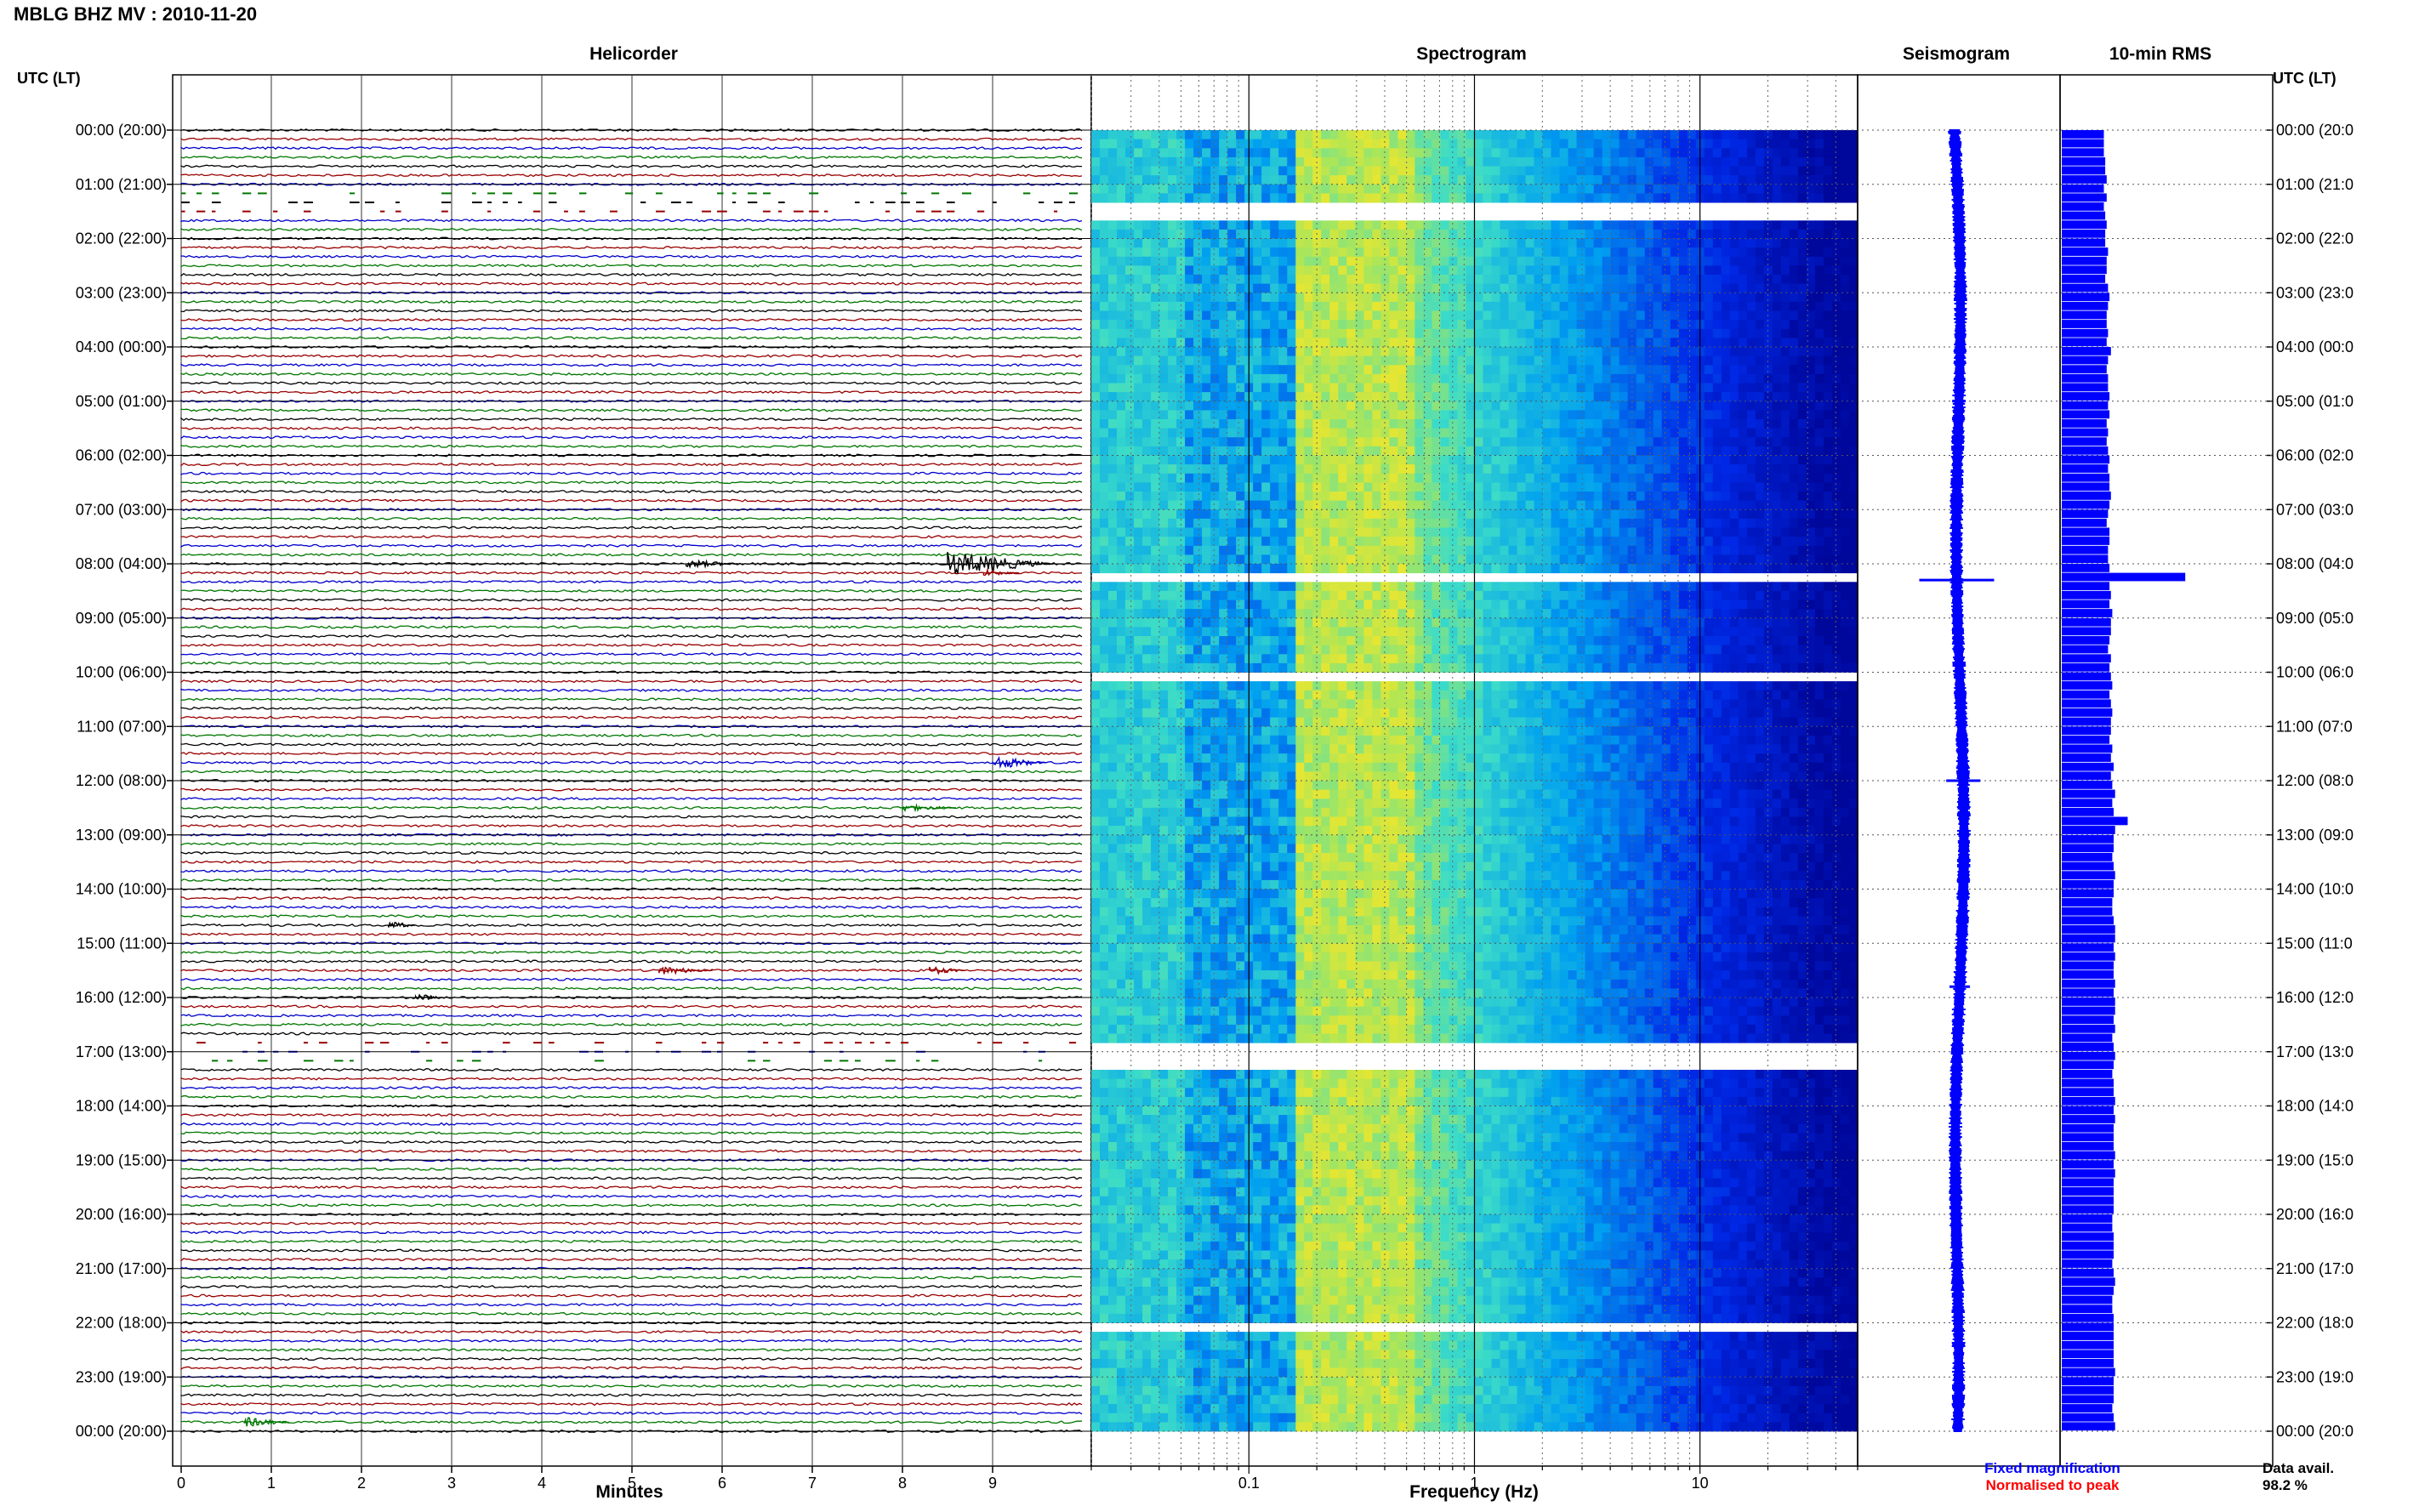 This screenshot has height=1512, width=2419. I want to click on time-label-left: 13:00 (09:00), so click(121, 835).